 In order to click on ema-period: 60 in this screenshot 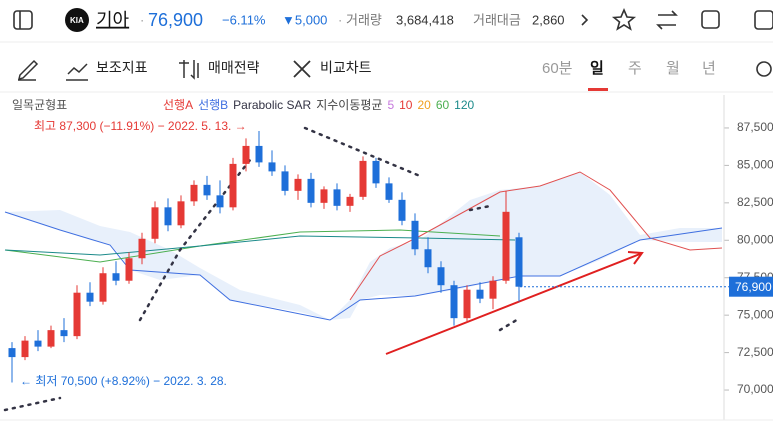, I will do `click(443, 105)`.